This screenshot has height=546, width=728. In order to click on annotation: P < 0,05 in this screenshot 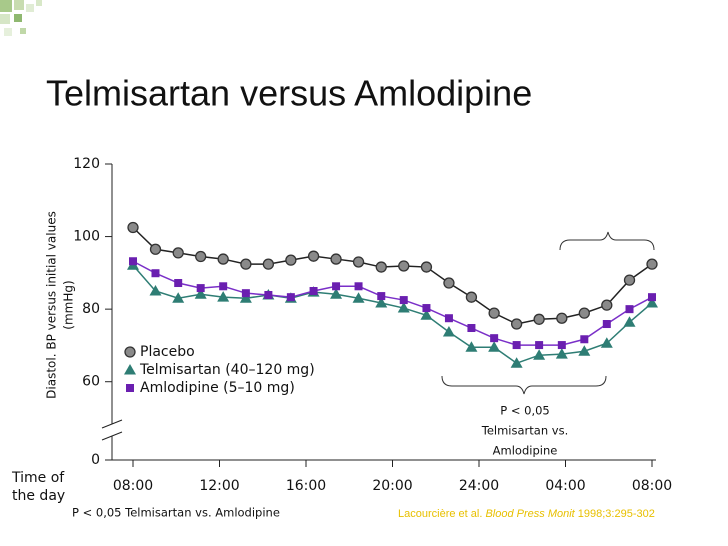, I will do `click(525, 411)`.